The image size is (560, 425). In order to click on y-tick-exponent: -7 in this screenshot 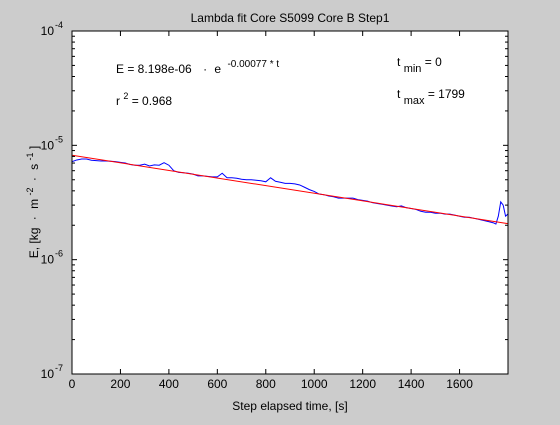, I will do `click(59, 368)`.